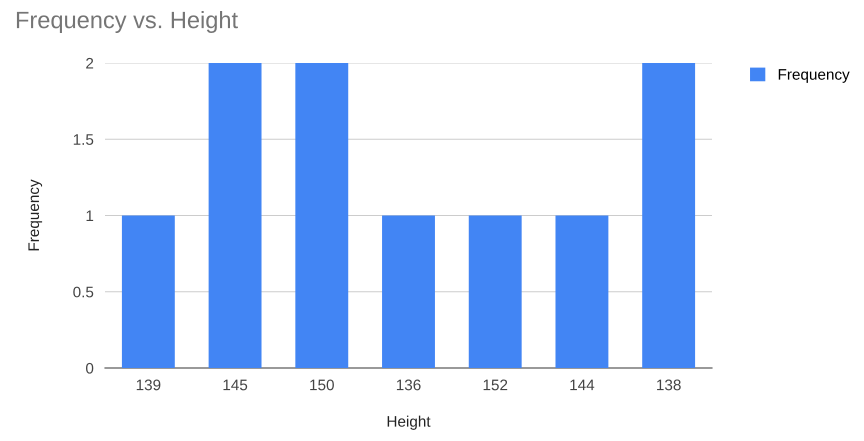  Describe the element at coordinates (90, 216) in the screenshot. I see `y-tick-label: 1` at that location.